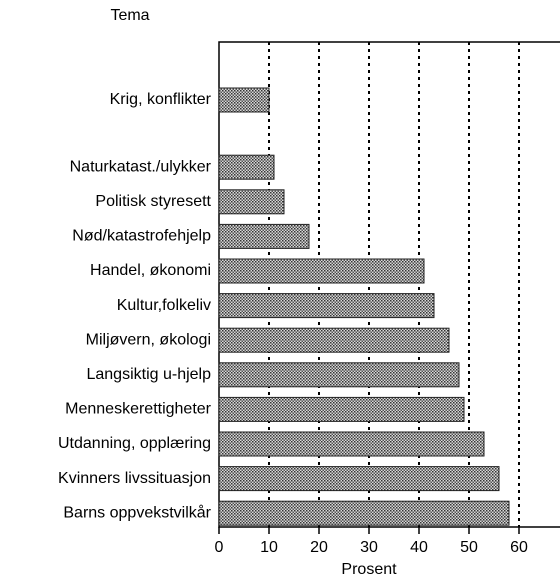 Image resolution: width=560 pixels, height=583 pixels. Describe the element at coordinates (148, 339) in the screenshot. I see `y-tick-label: Miljøvern, økologi` at that location.